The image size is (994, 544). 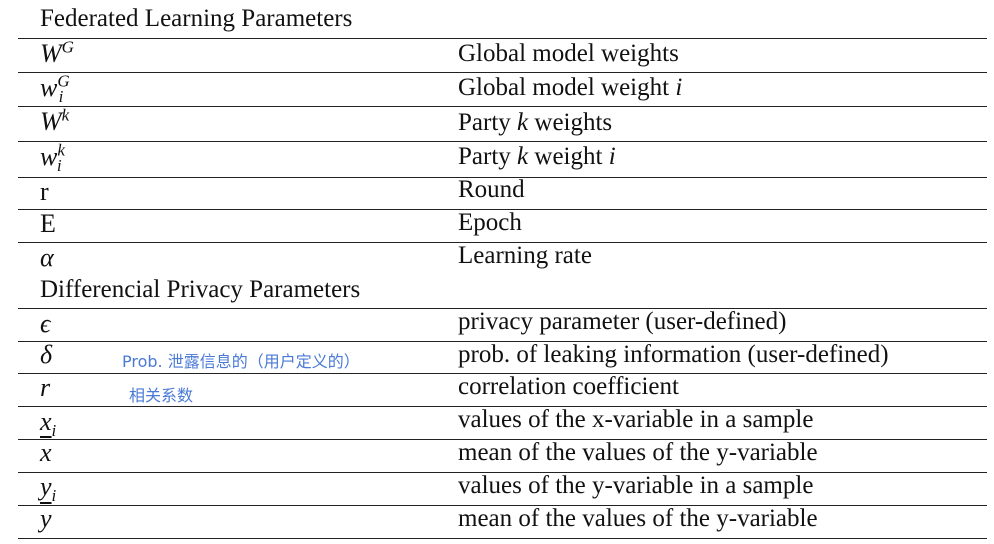 I want to click on description-cell: privacy parameter (user-defined), so click(x=622, y=321).